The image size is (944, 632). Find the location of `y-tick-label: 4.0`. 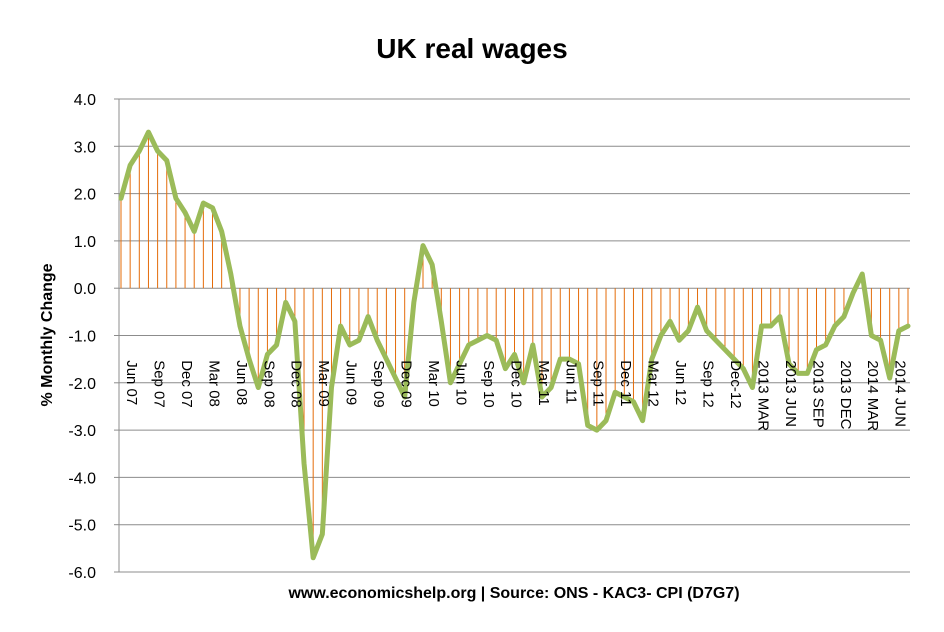

y-tick-label: 4.0 is located at coordinates (85, 100).